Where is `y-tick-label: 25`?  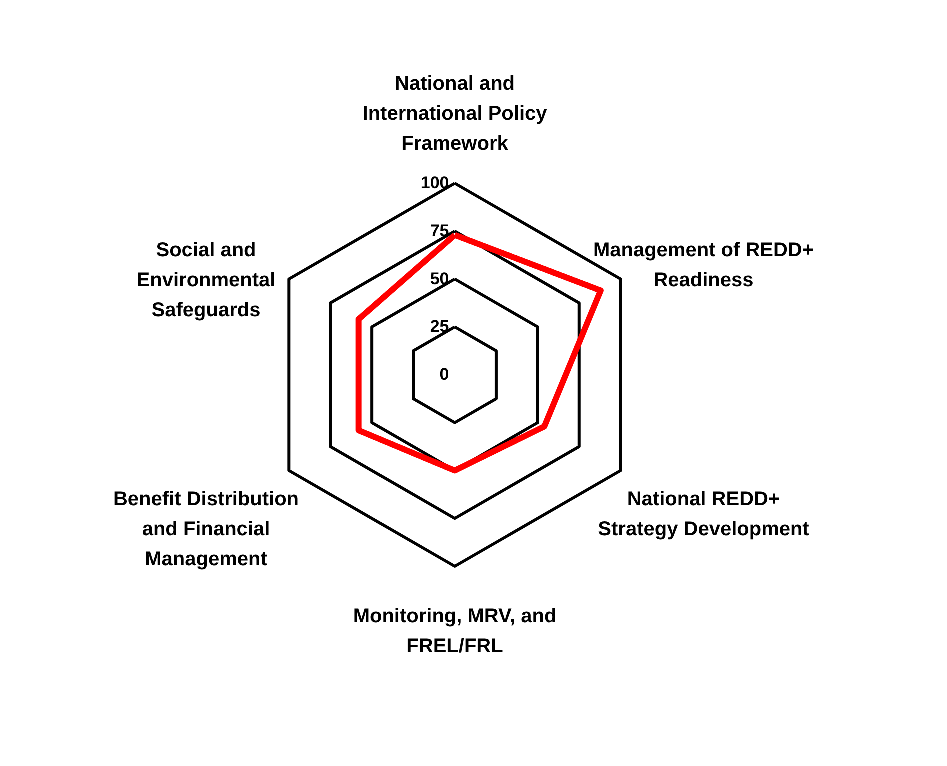 y-tick-label: 25 is located at coordinates (440, 326).